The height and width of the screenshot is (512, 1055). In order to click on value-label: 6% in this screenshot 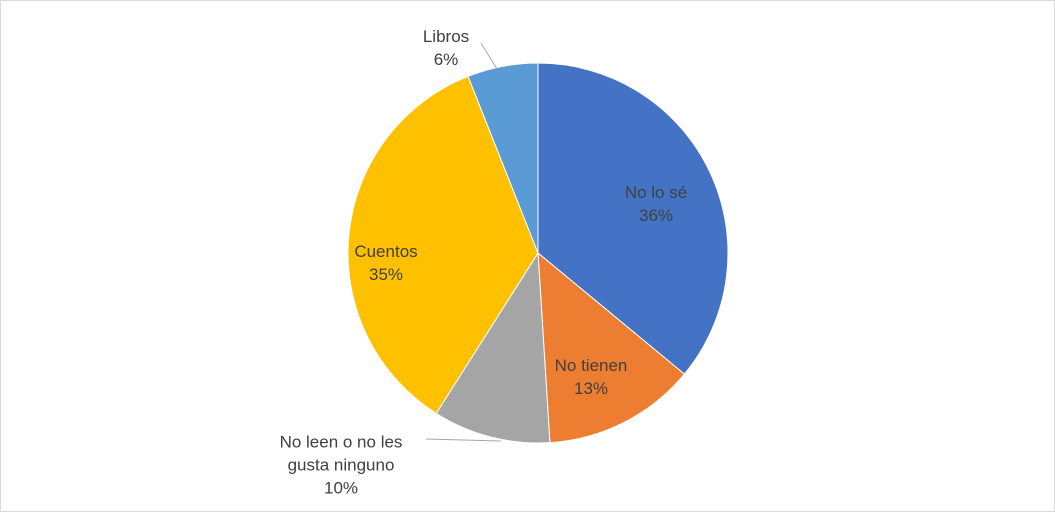, I will do `click(446, 59)`.